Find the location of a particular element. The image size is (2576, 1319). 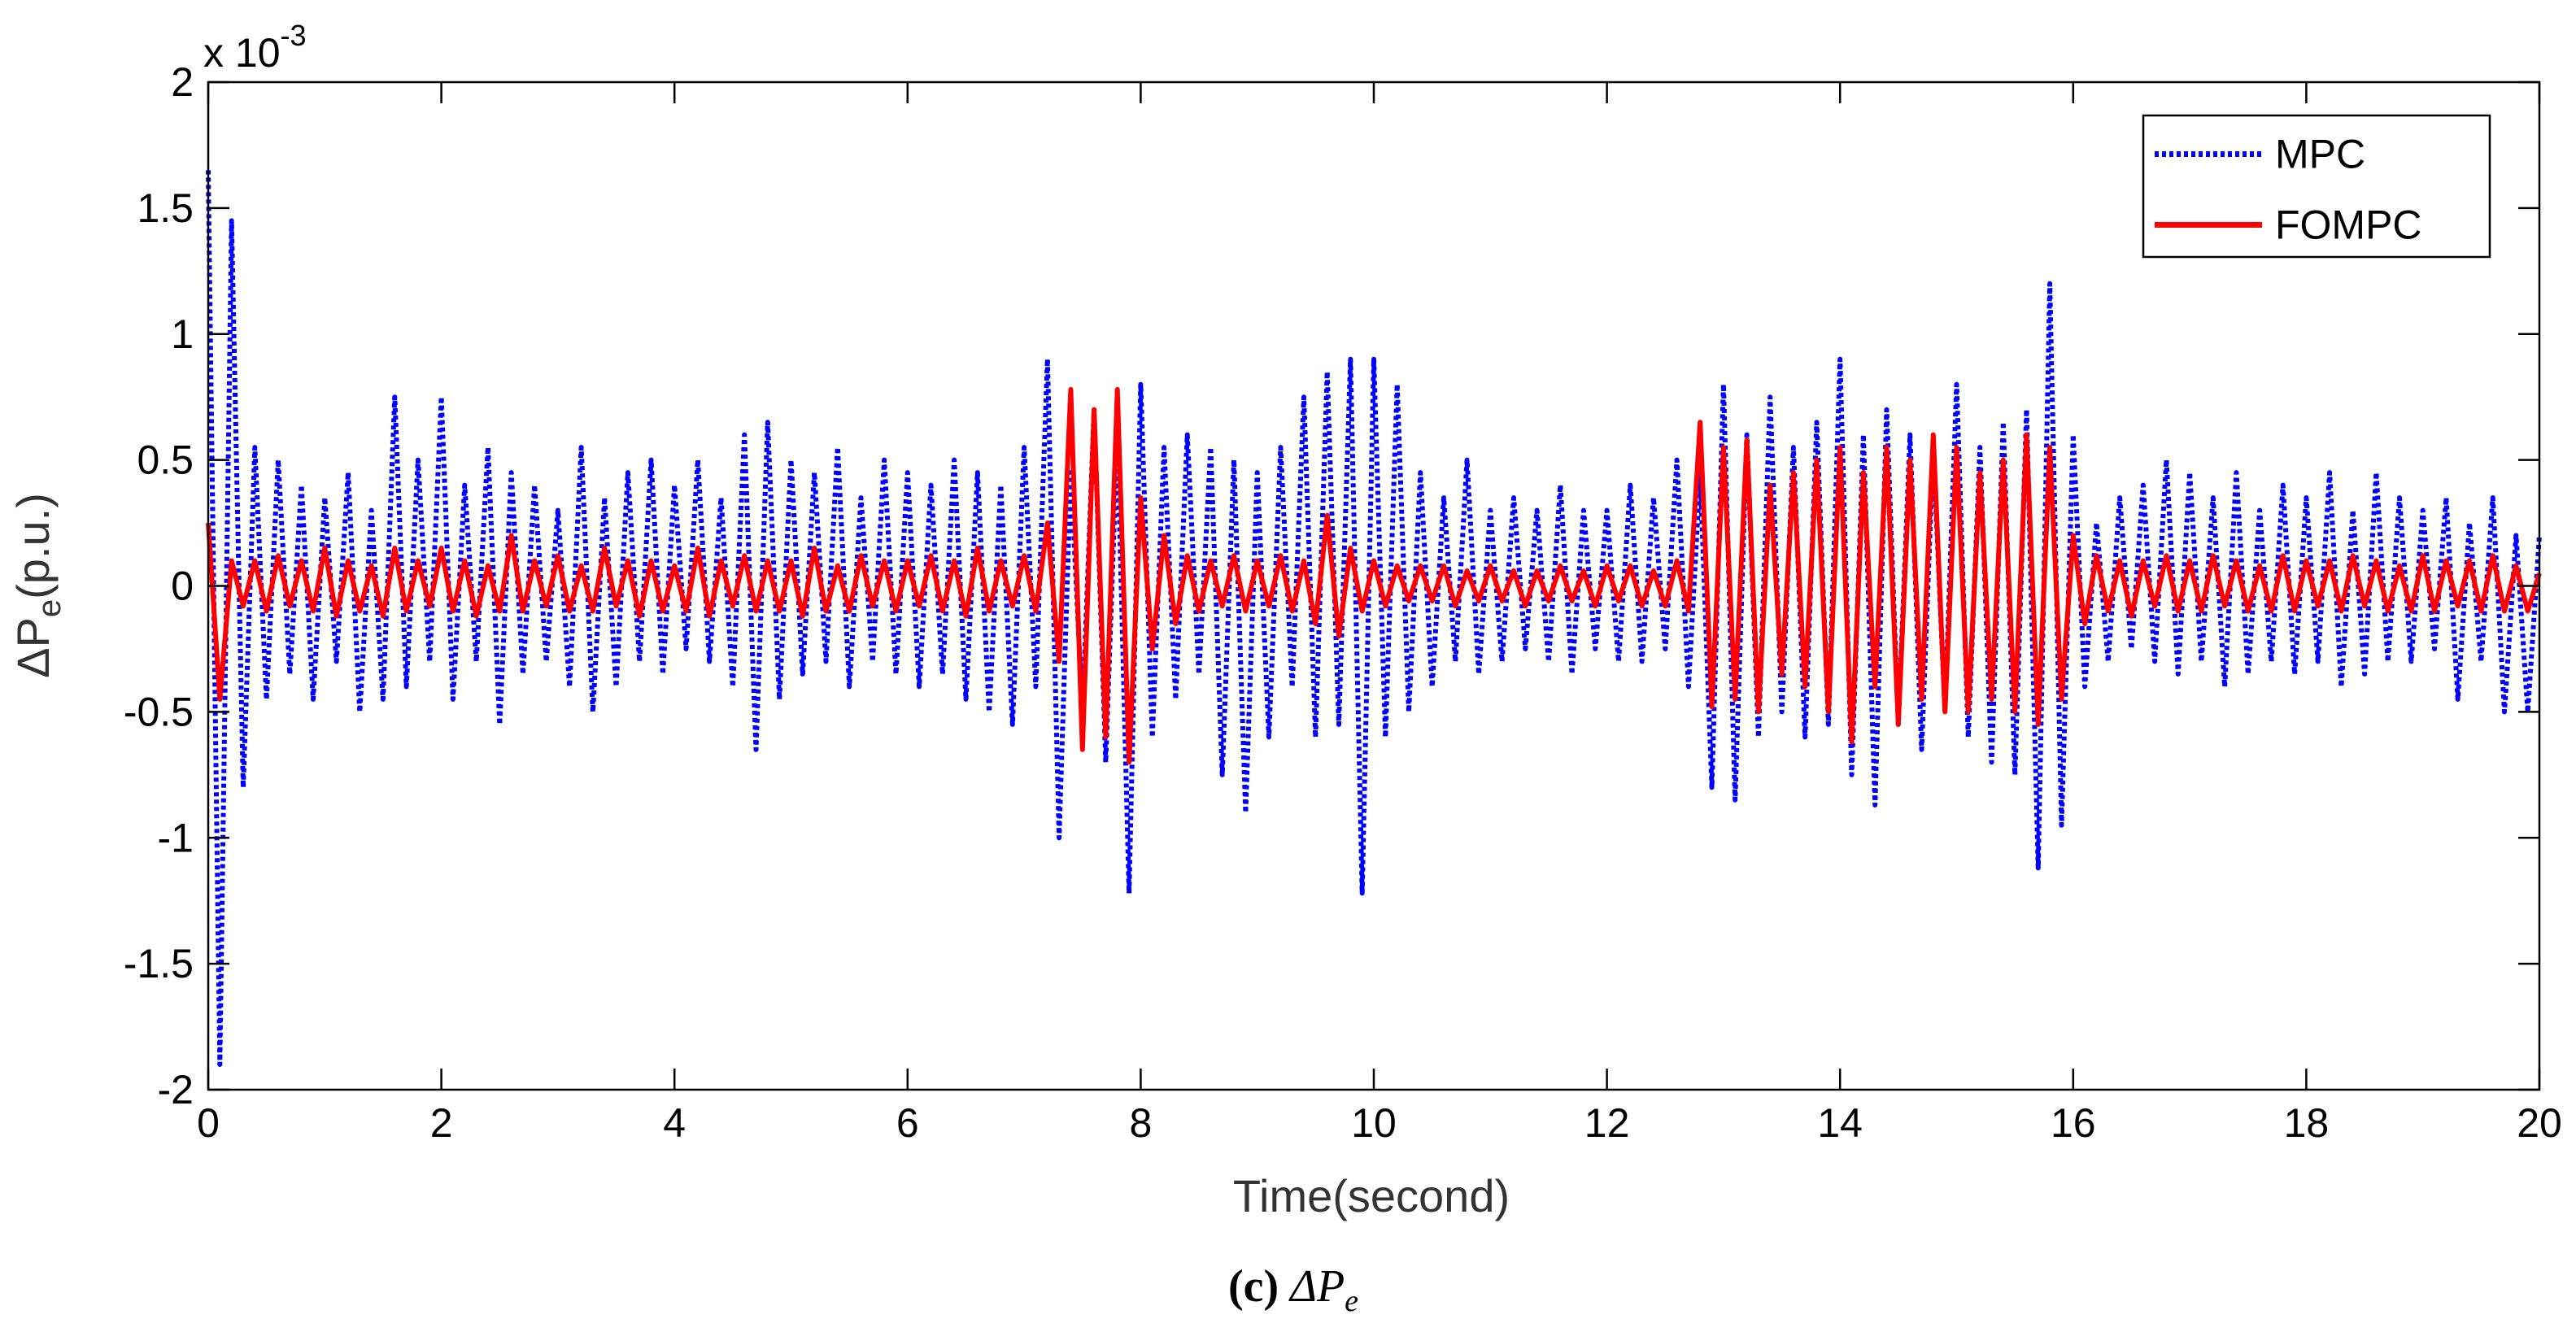

x-tick-label: 18 is located at coordinates (2307, 1123).